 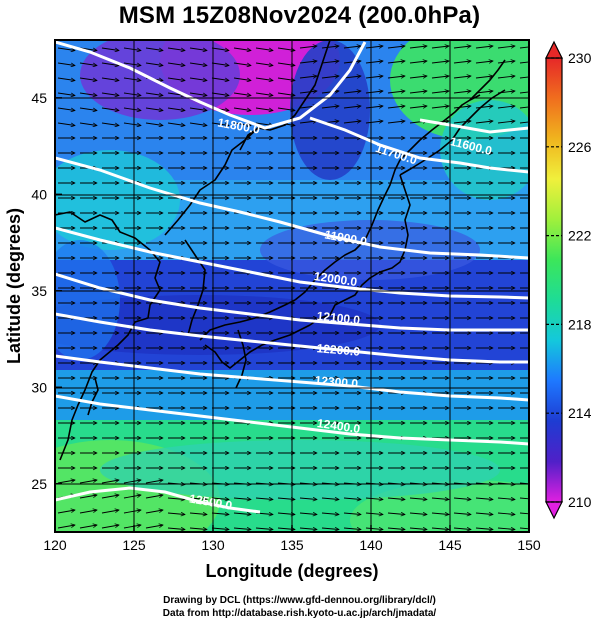 I want to click on contour-label: 12200.0, so click(x=338, y=350).